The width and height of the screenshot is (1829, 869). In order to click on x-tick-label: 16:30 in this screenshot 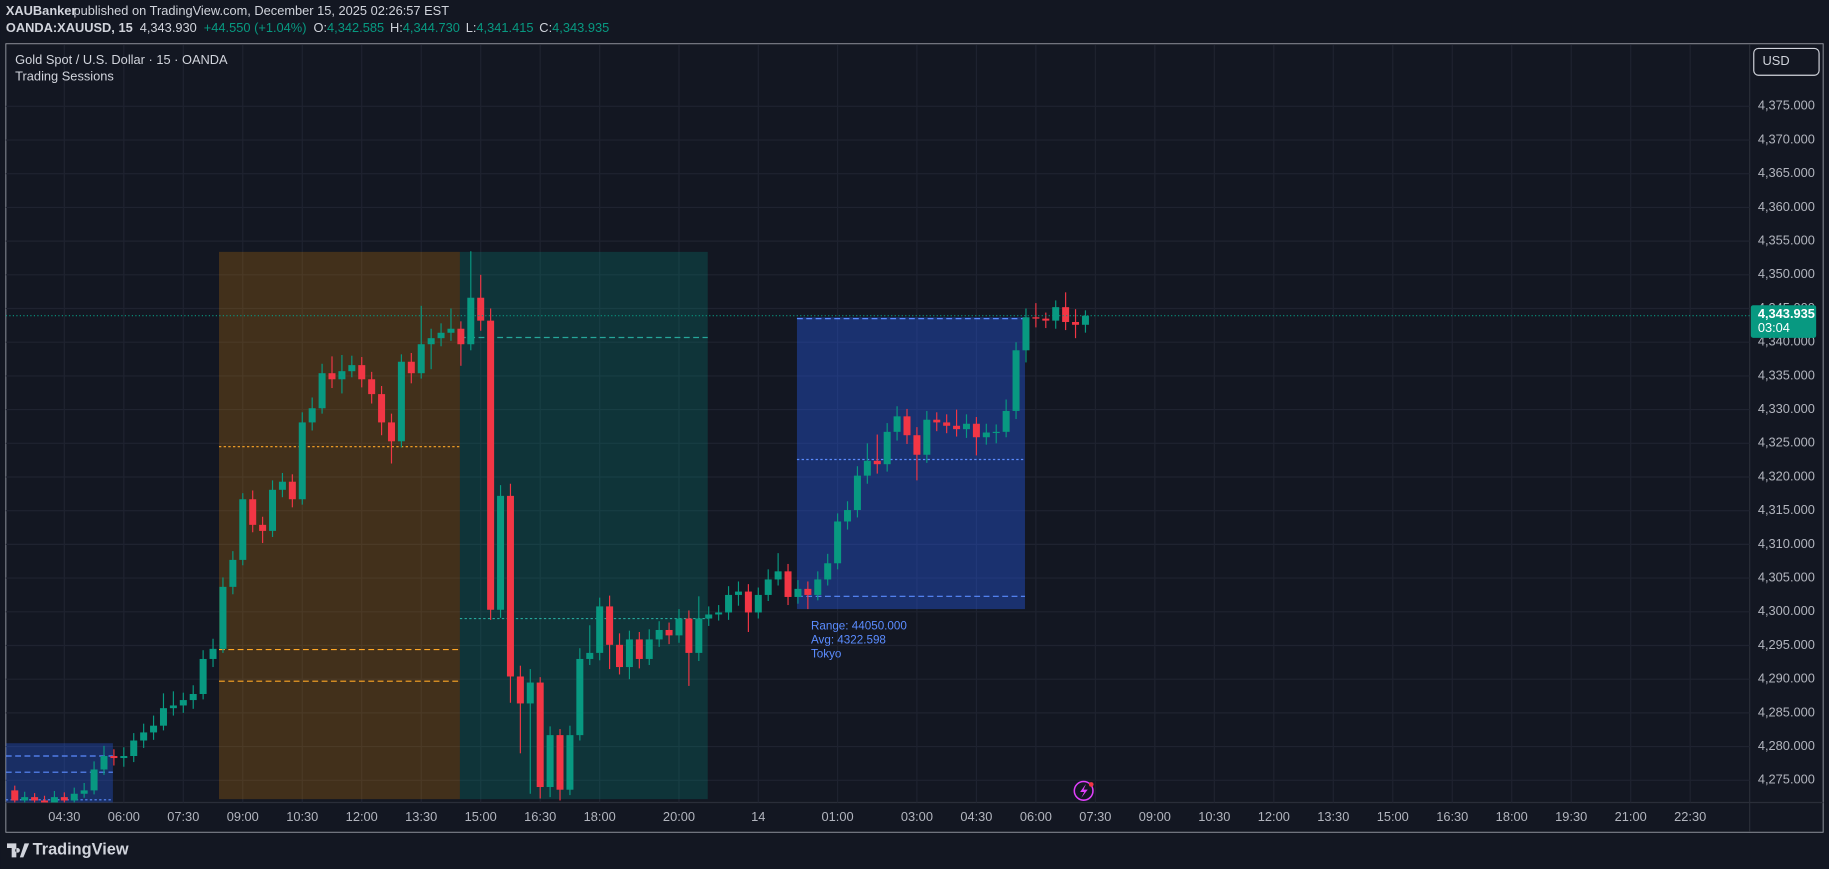, I will do `click(1452, 816)`.